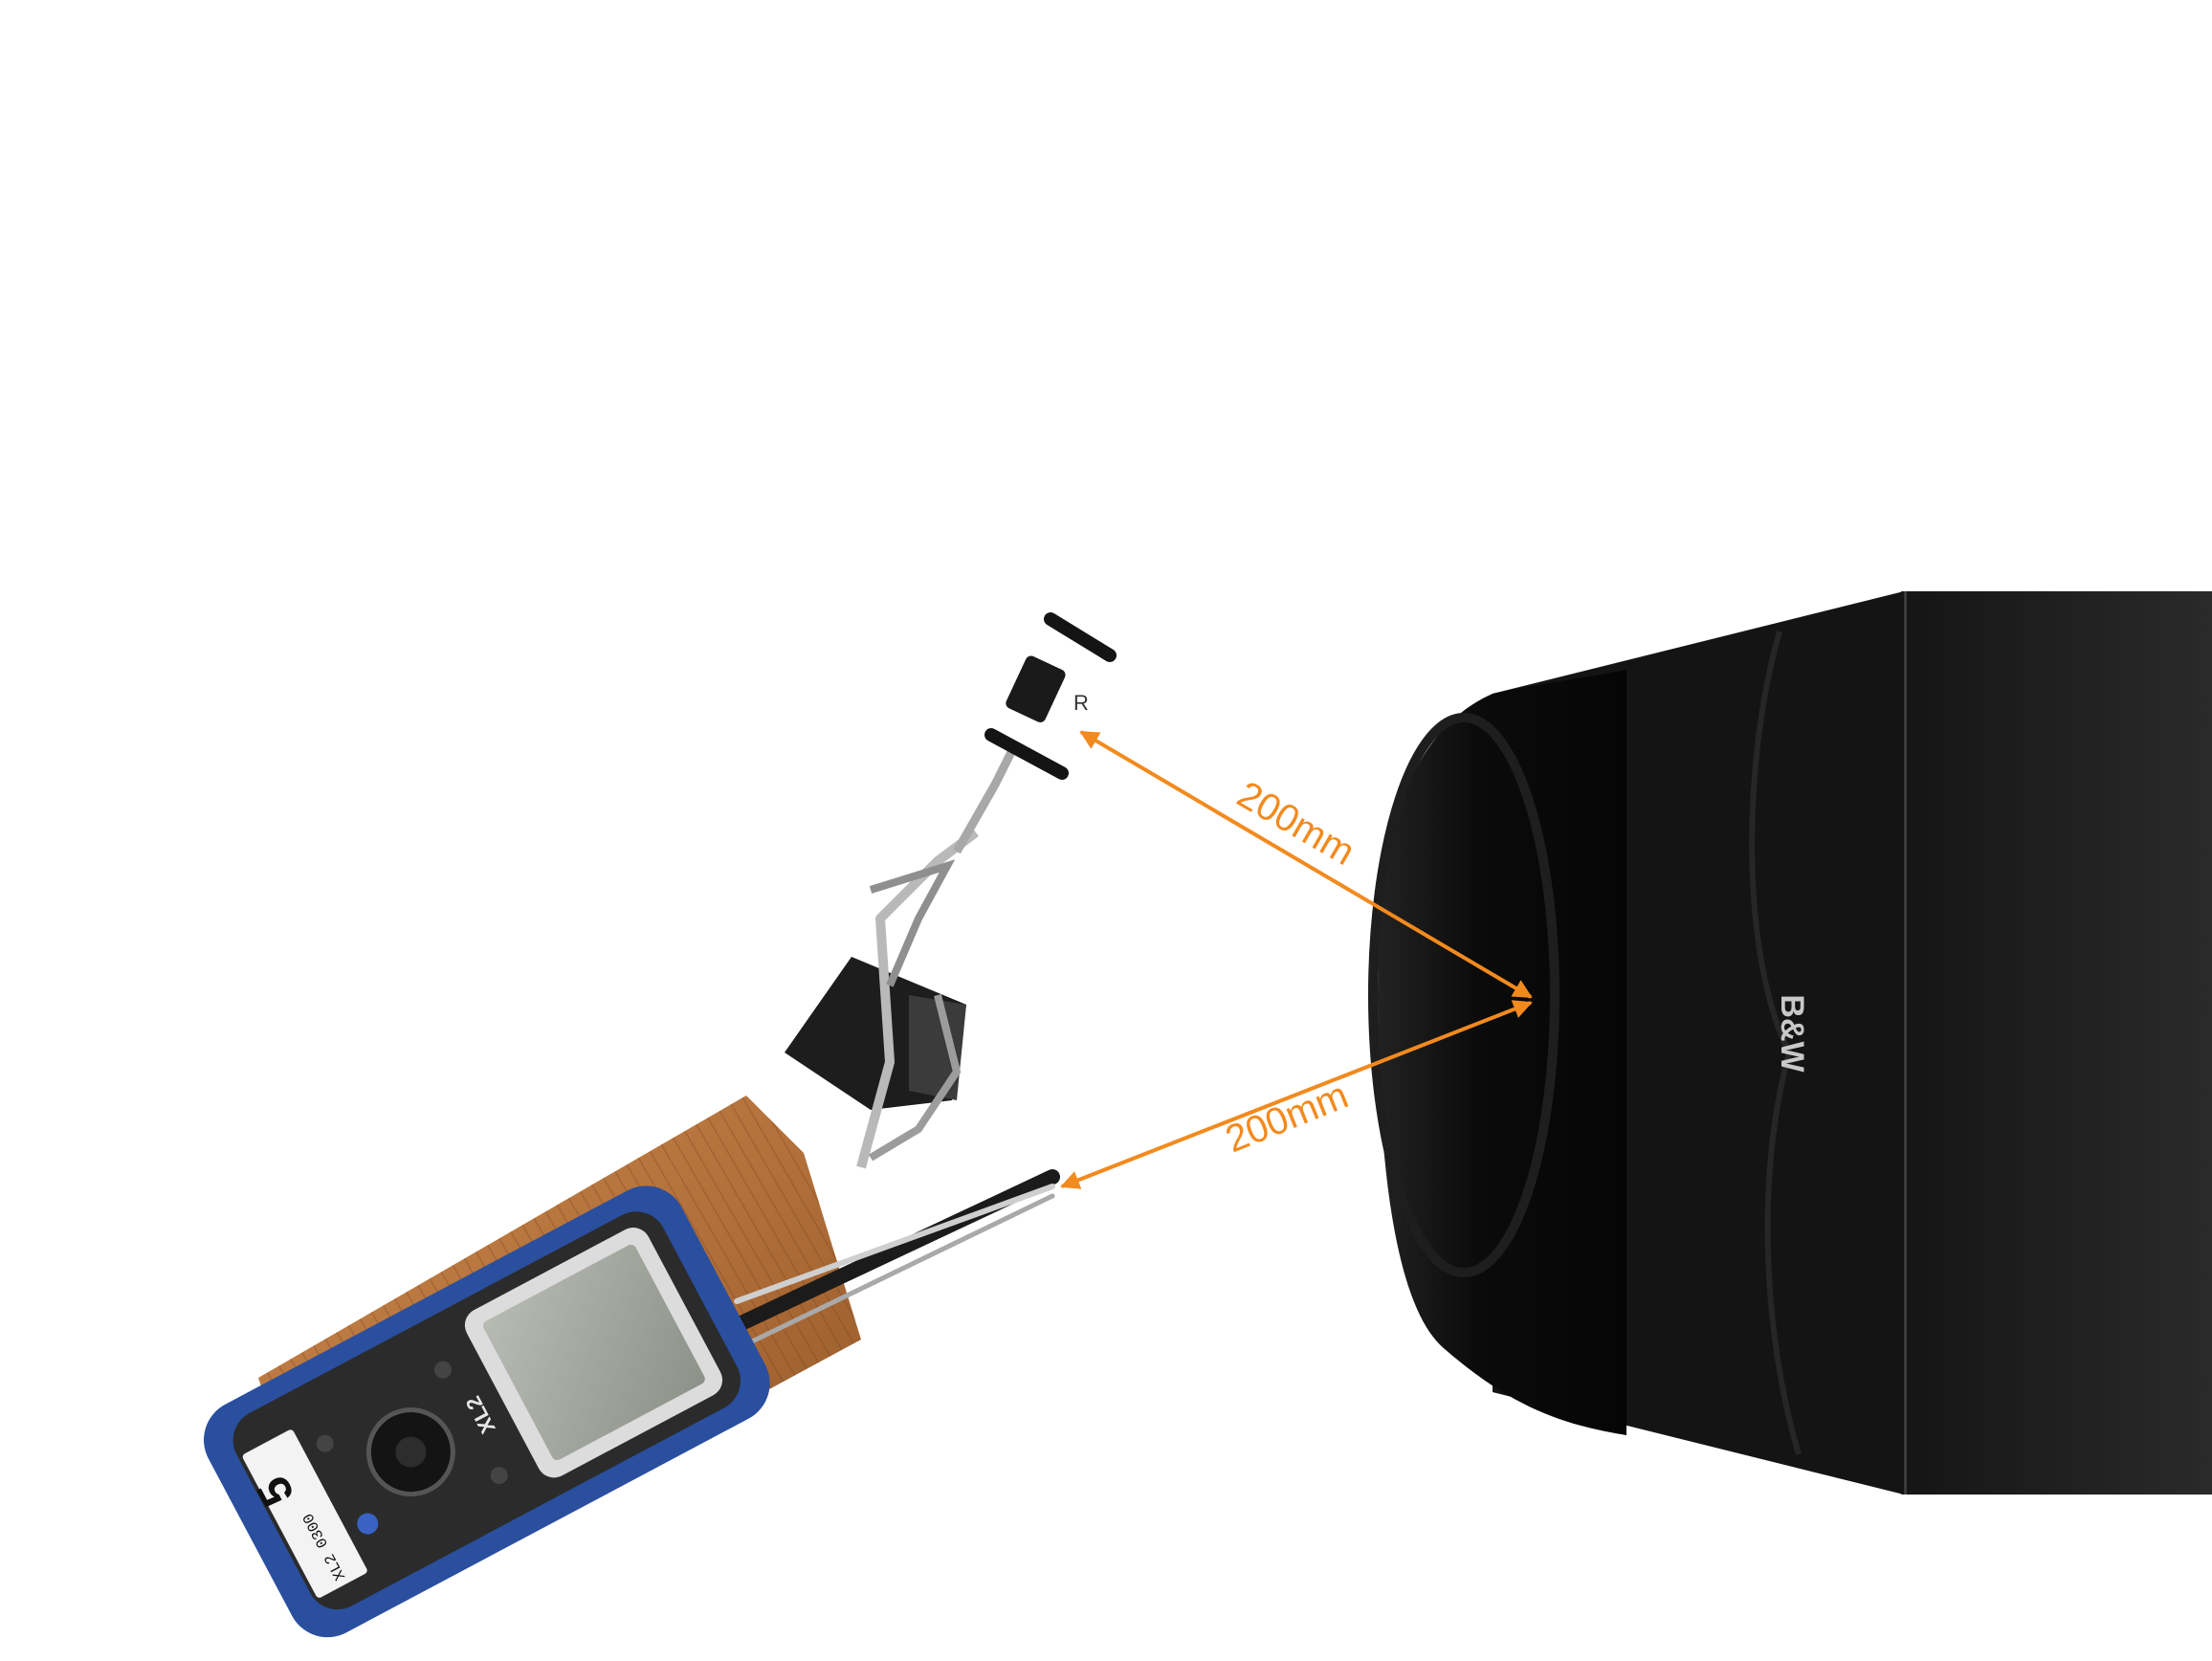 This screenshot has height=1661, width=2212. Describe the element at coordinates (937, 1047) in the screenshot. I see `stand-base-face` at that location.